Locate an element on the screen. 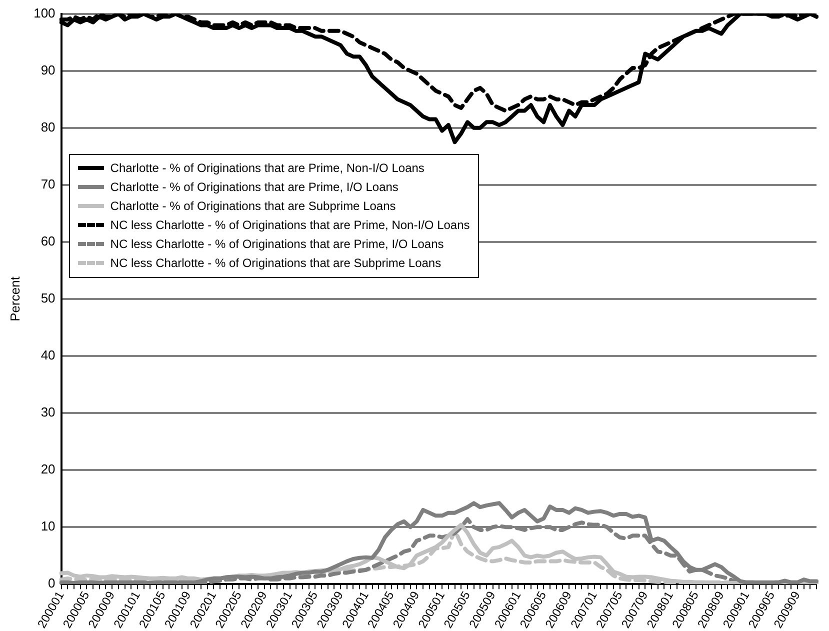  y-tick-label: 100 is located at coordinates (45, 12).